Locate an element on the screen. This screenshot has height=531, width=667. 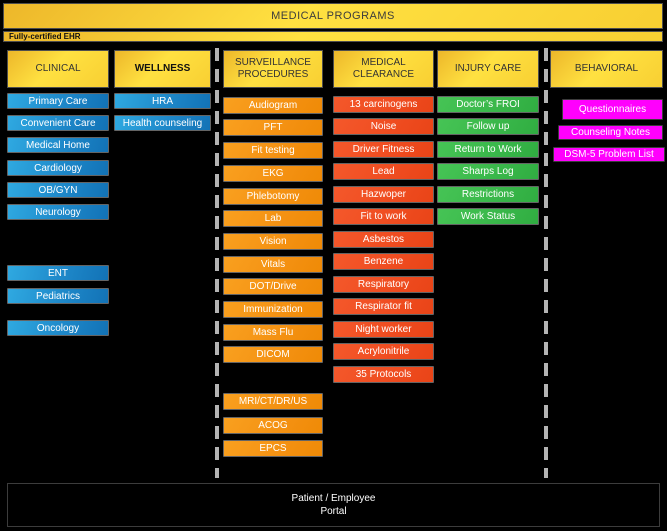
program-item-clinical: Medical Home is located at coordinates (58, 145).